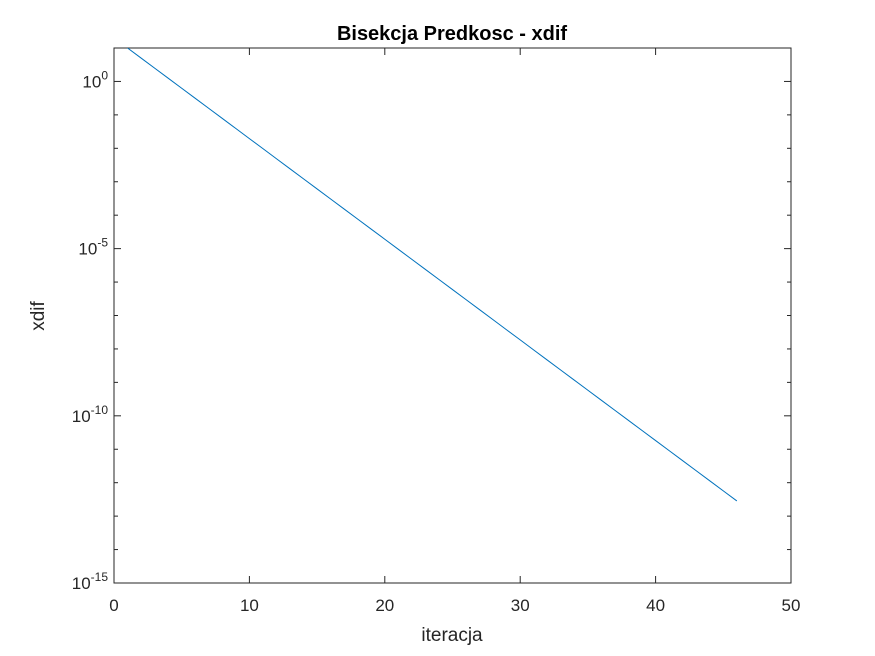 The width and height of the screenshot is (875, 656). What do you see at coordinates (249, 605) in the screenshot?
I see `x-tick-label: 10` at bounding box center [249, 605].